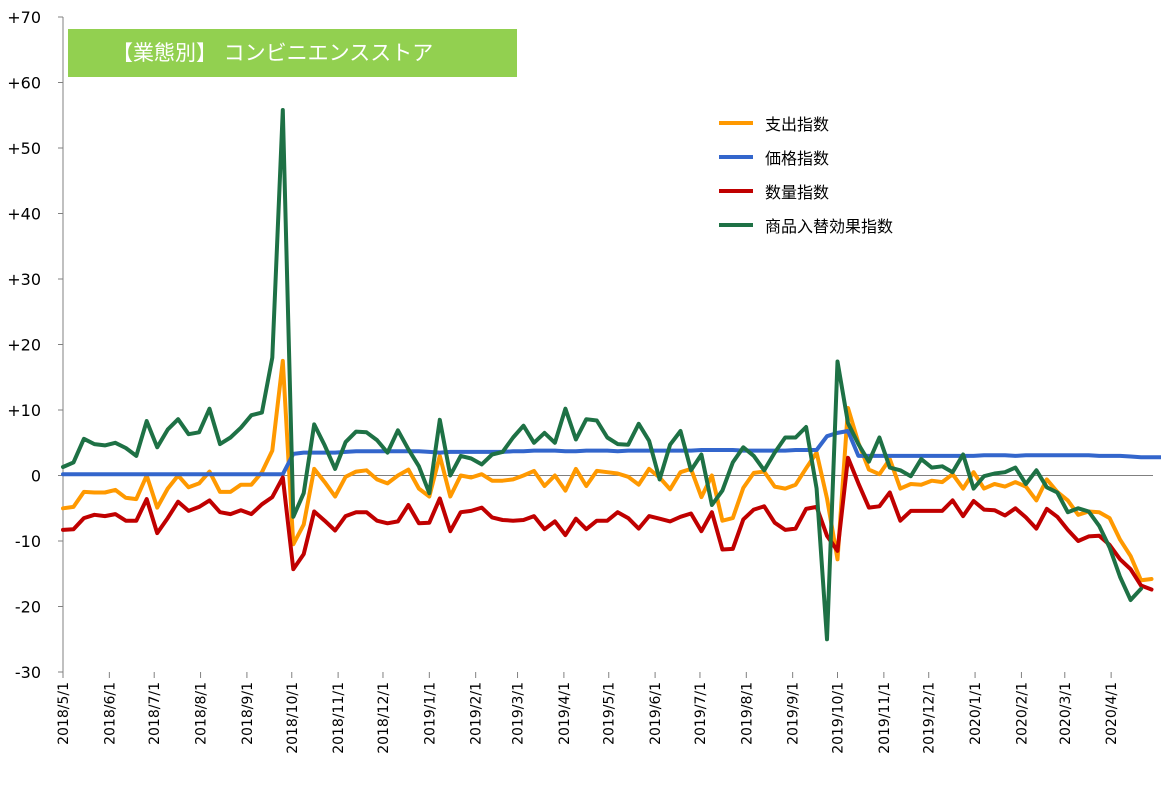 This screenshot has height=795, width=1161. I want to click on legend-swatch-product-mix, so click(736, 225).